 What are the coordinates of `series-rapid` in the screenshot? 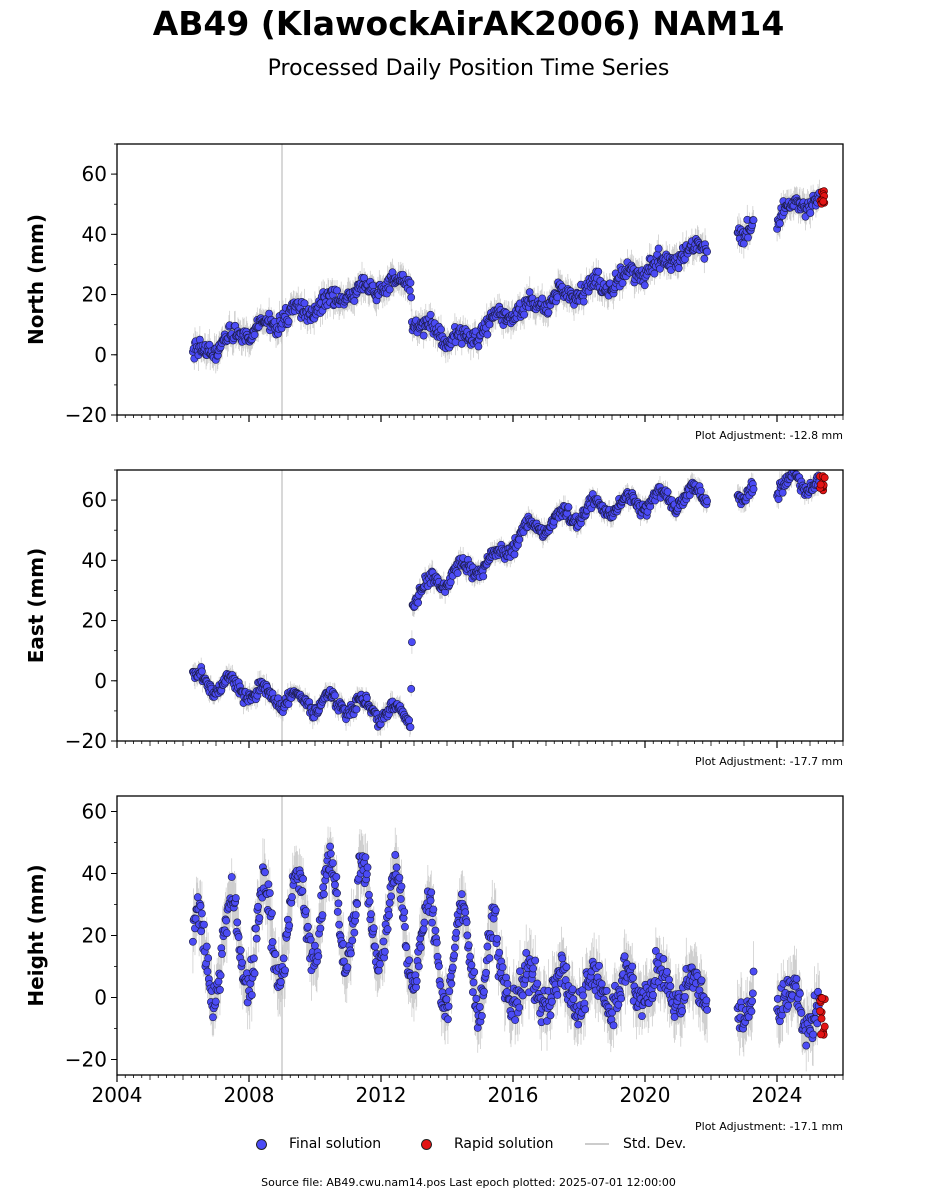 It's located at (822, 483).